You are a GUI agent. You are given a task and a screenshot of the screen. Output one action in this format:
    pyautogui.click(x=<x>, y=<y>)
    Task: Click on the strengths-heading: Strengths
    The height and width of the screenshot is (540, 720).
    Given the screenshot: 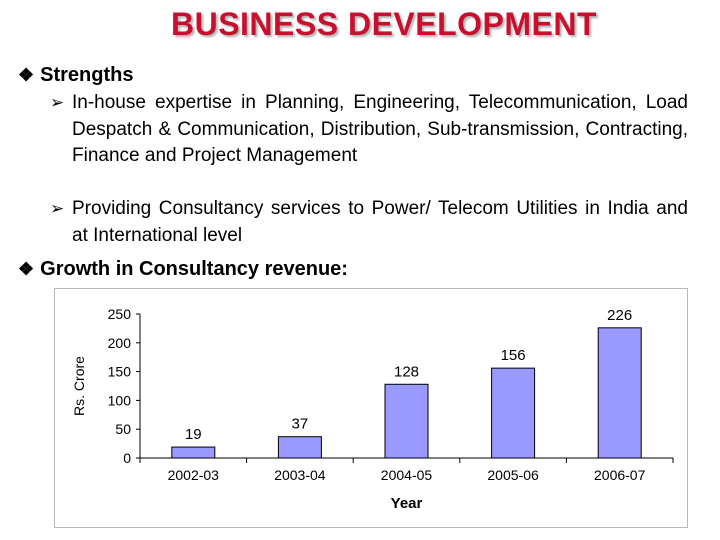 What is the action you would take?
    pyautogui.click(x=87, y=75)
    